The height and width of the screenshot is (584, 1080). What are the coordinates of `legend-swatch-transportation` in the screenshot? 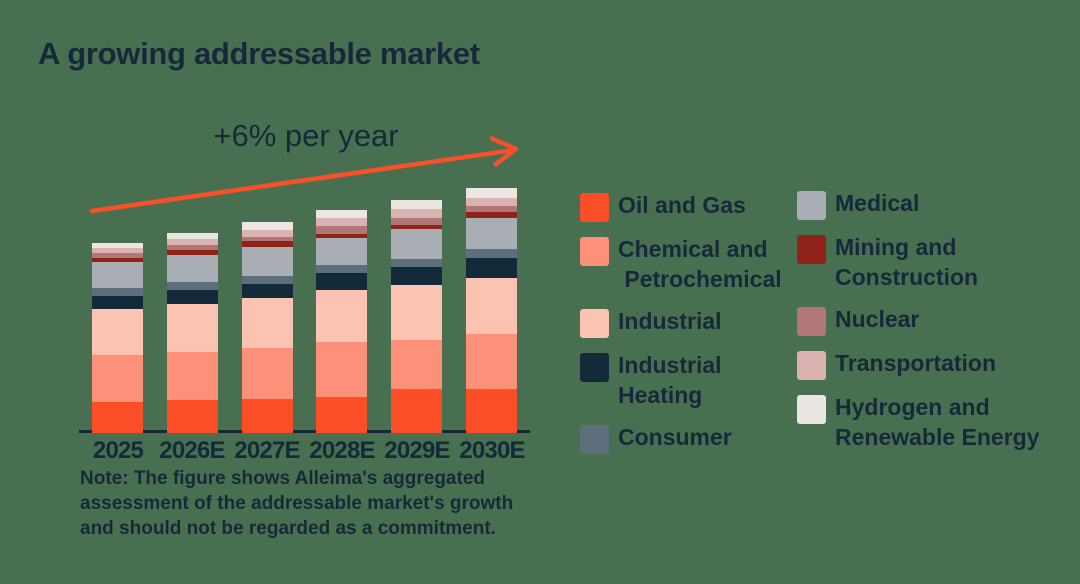 It's located at (811, 365).